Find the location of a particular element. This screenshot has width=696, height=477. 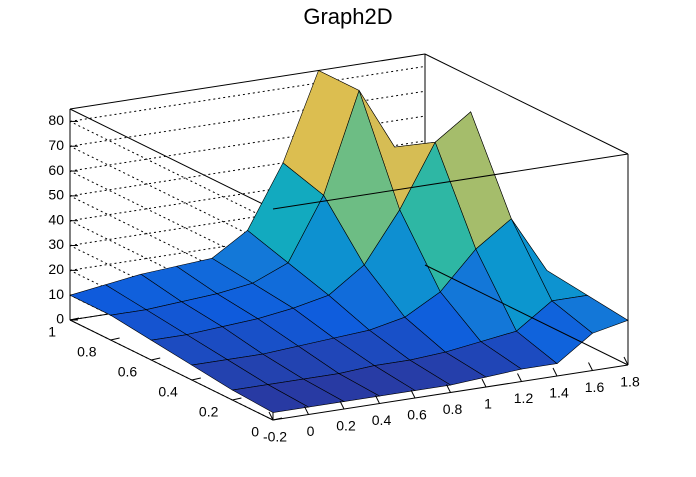

x-tick-label: -0.2 is located at coordinates (275, 437).